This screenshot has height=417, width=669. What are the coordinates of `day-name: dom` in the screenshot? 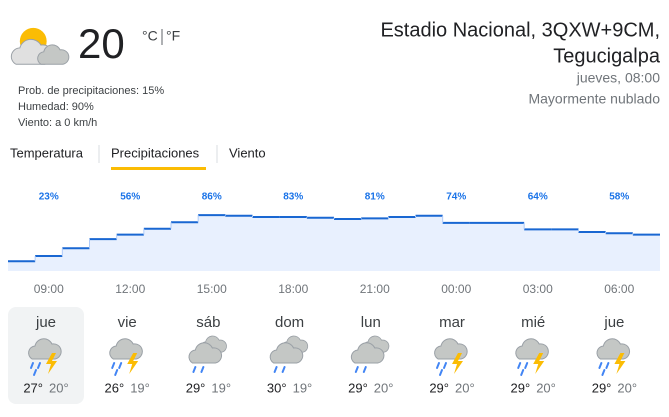 It's located at (289, 322).